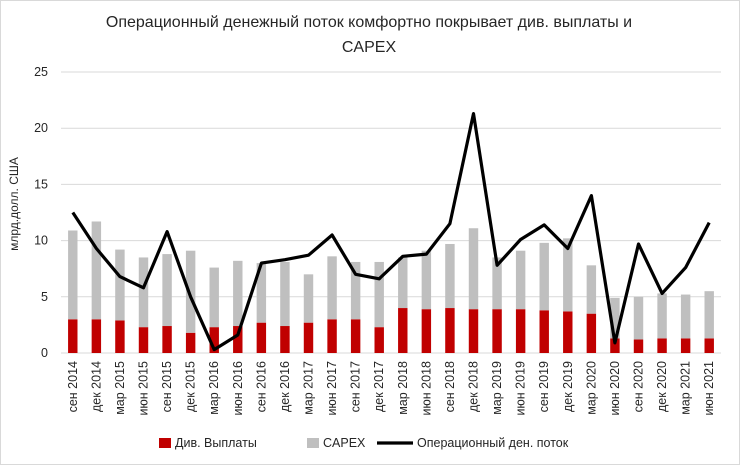  I want to click on x-tick-label: мар 2019, so click(497, 388).